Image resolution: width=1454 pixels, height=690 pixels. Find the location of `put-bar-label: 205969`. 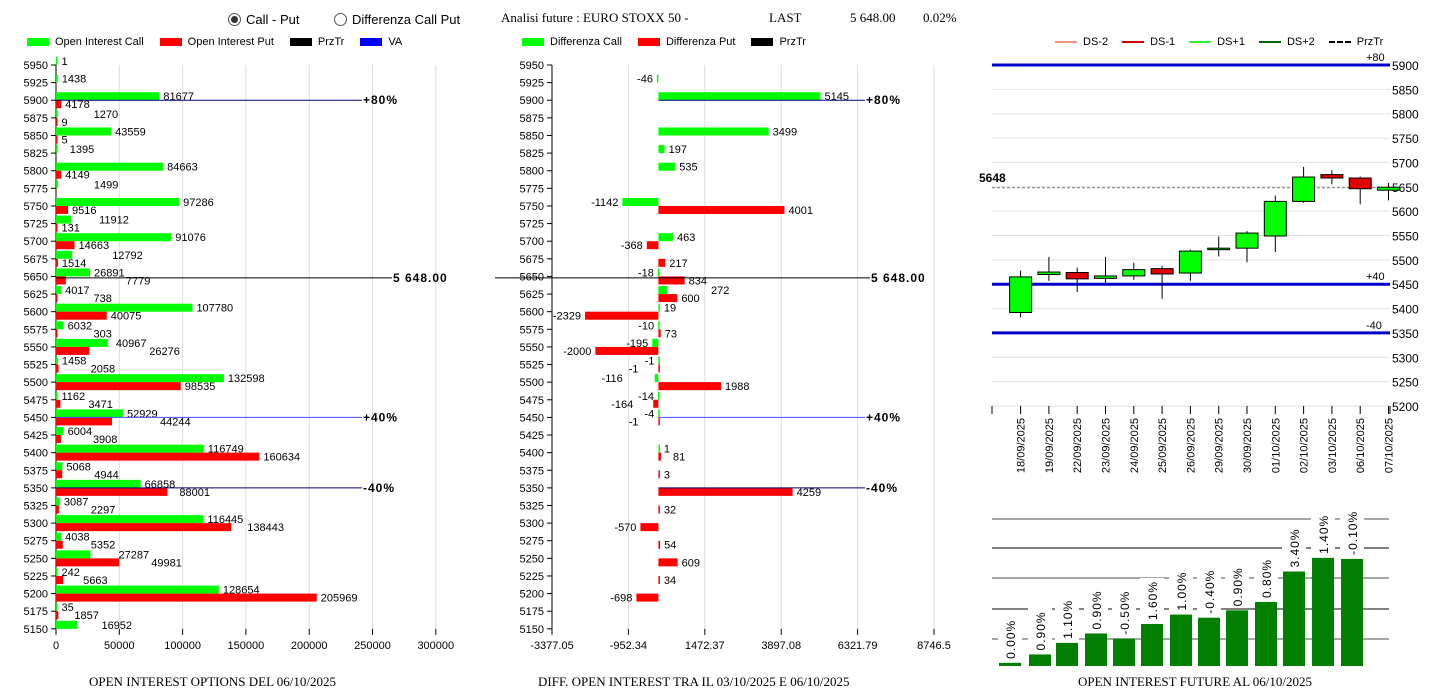

put-bar-label: 205969 is located at coordinates (339, 599).